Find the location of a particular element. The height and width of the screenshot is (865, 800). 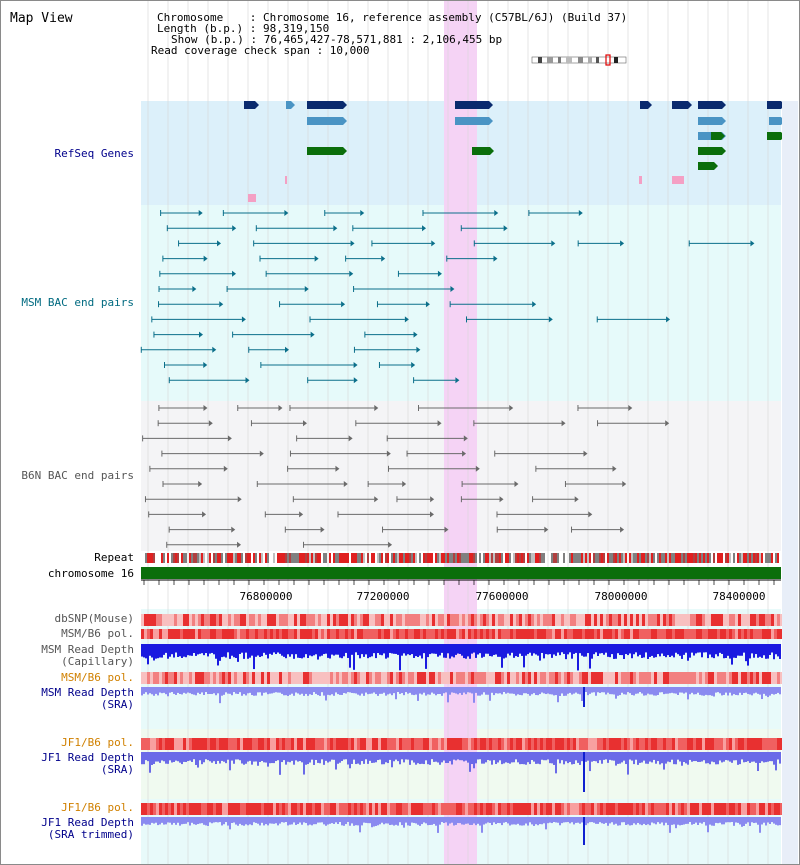

msm-read-depth-sra-label: MSM Read Depth (SRA) is located at coordinates (87, 699).